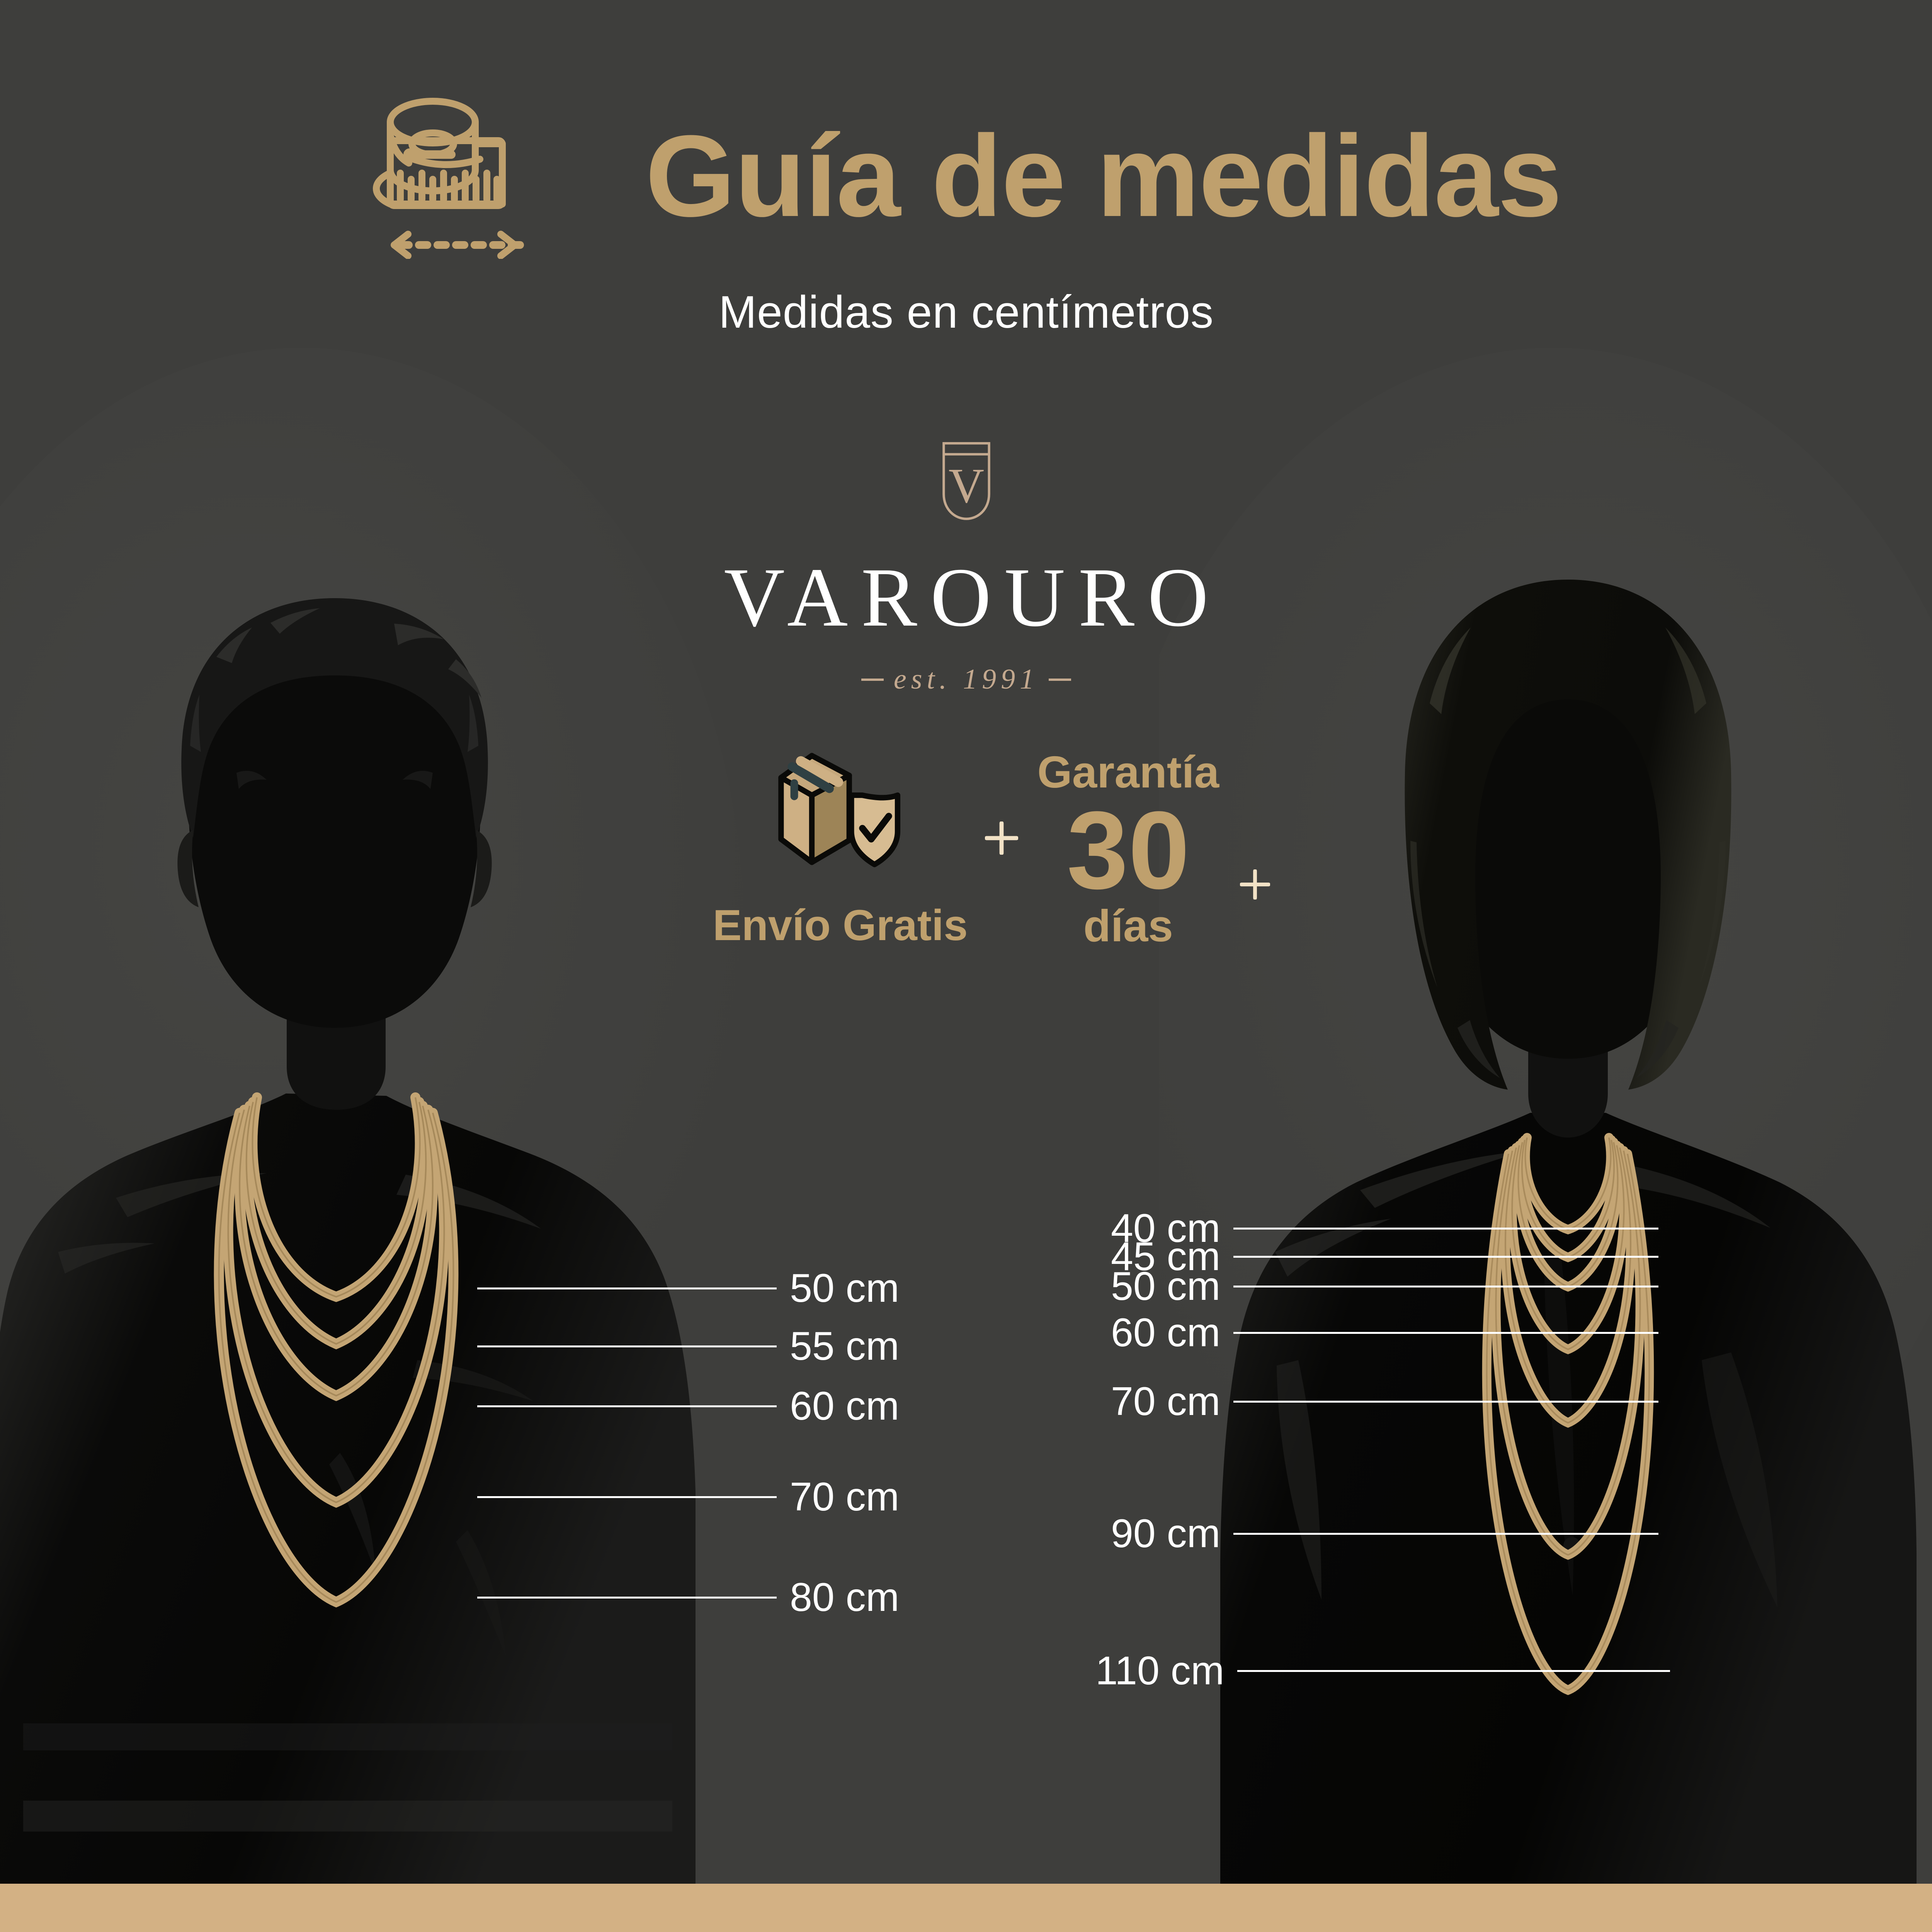 The image size is (1932, 1932). I want to click on measure-row-female-40: 40 cm, so click(1385, 1229).